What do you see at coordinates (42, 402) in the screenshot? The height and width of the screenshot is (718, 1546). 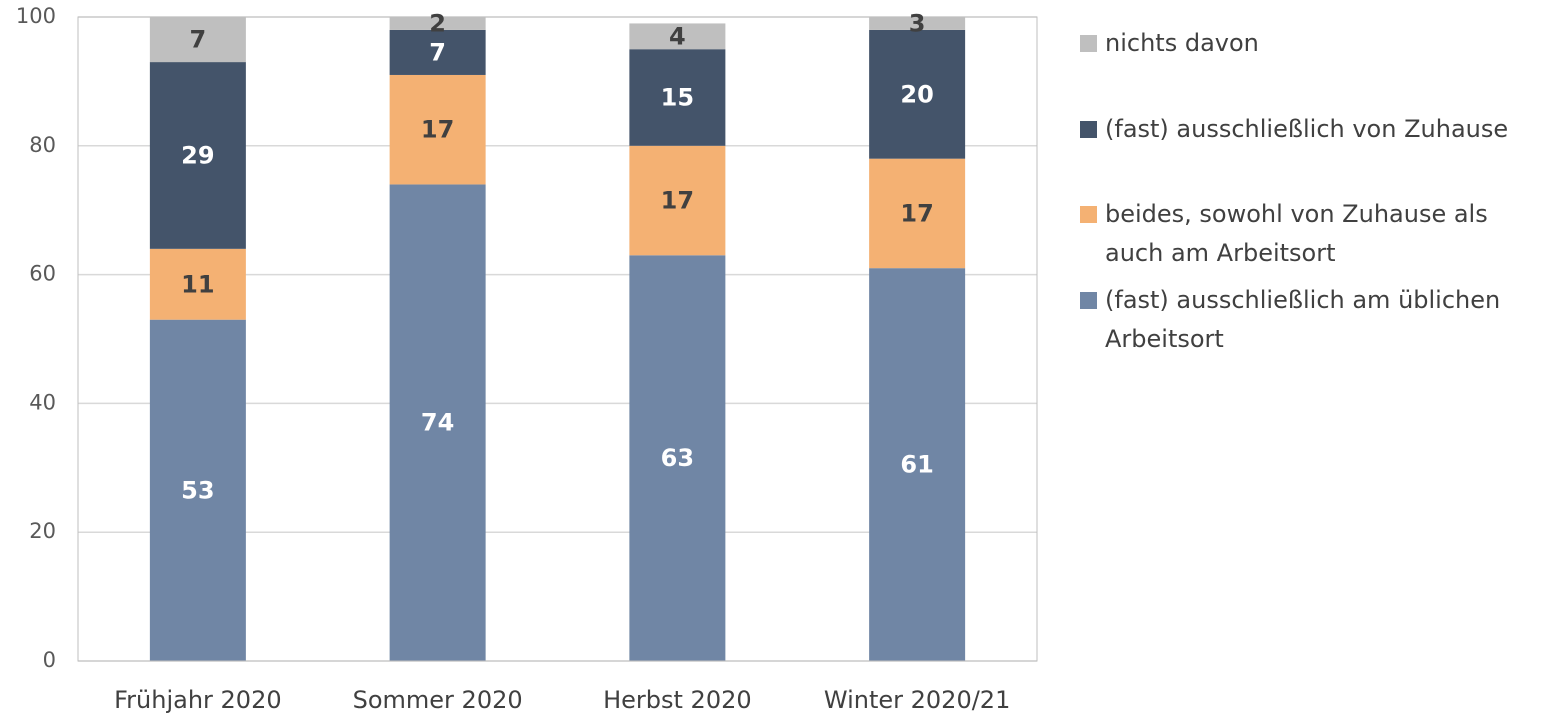 I see `y-tick-label: 40` at bounding box center [42, 402].